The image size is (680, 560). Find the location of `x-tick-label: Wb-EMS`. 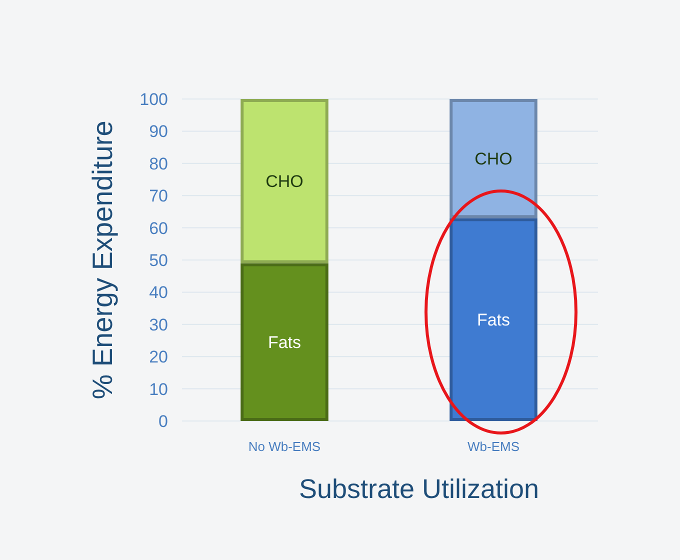

x-tick-label: Wb-EMS is located at coordinates (494, 446).